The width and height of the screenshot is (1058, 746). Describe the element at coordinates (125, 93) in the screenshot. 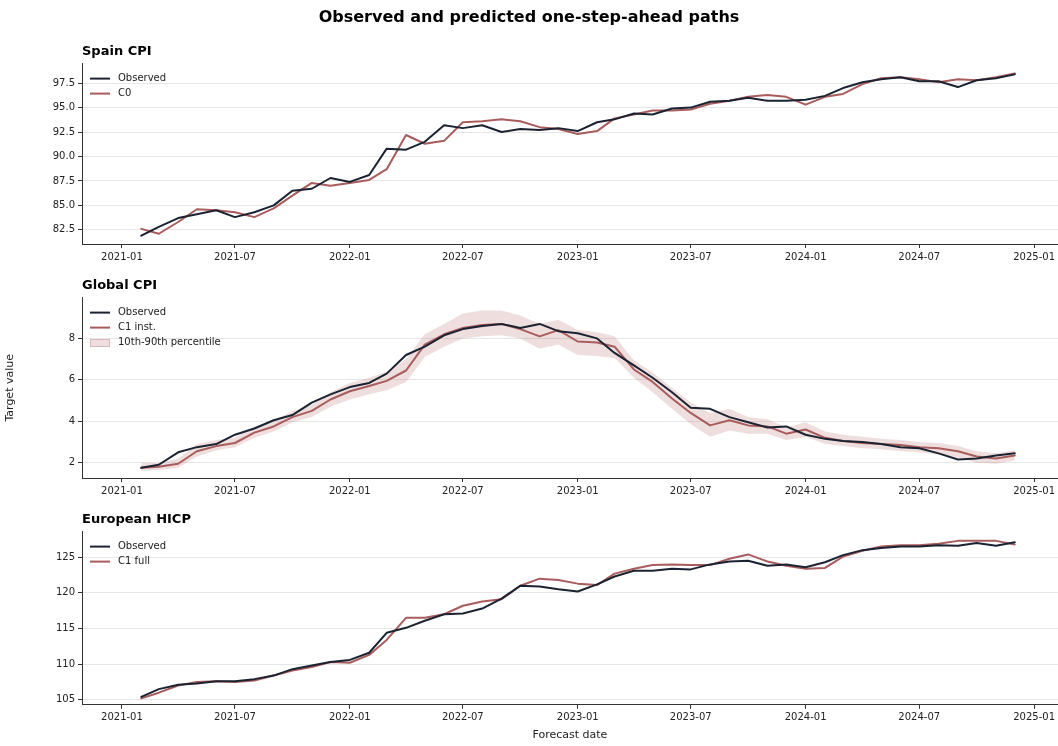

I see `legend-label: C0` at that location.